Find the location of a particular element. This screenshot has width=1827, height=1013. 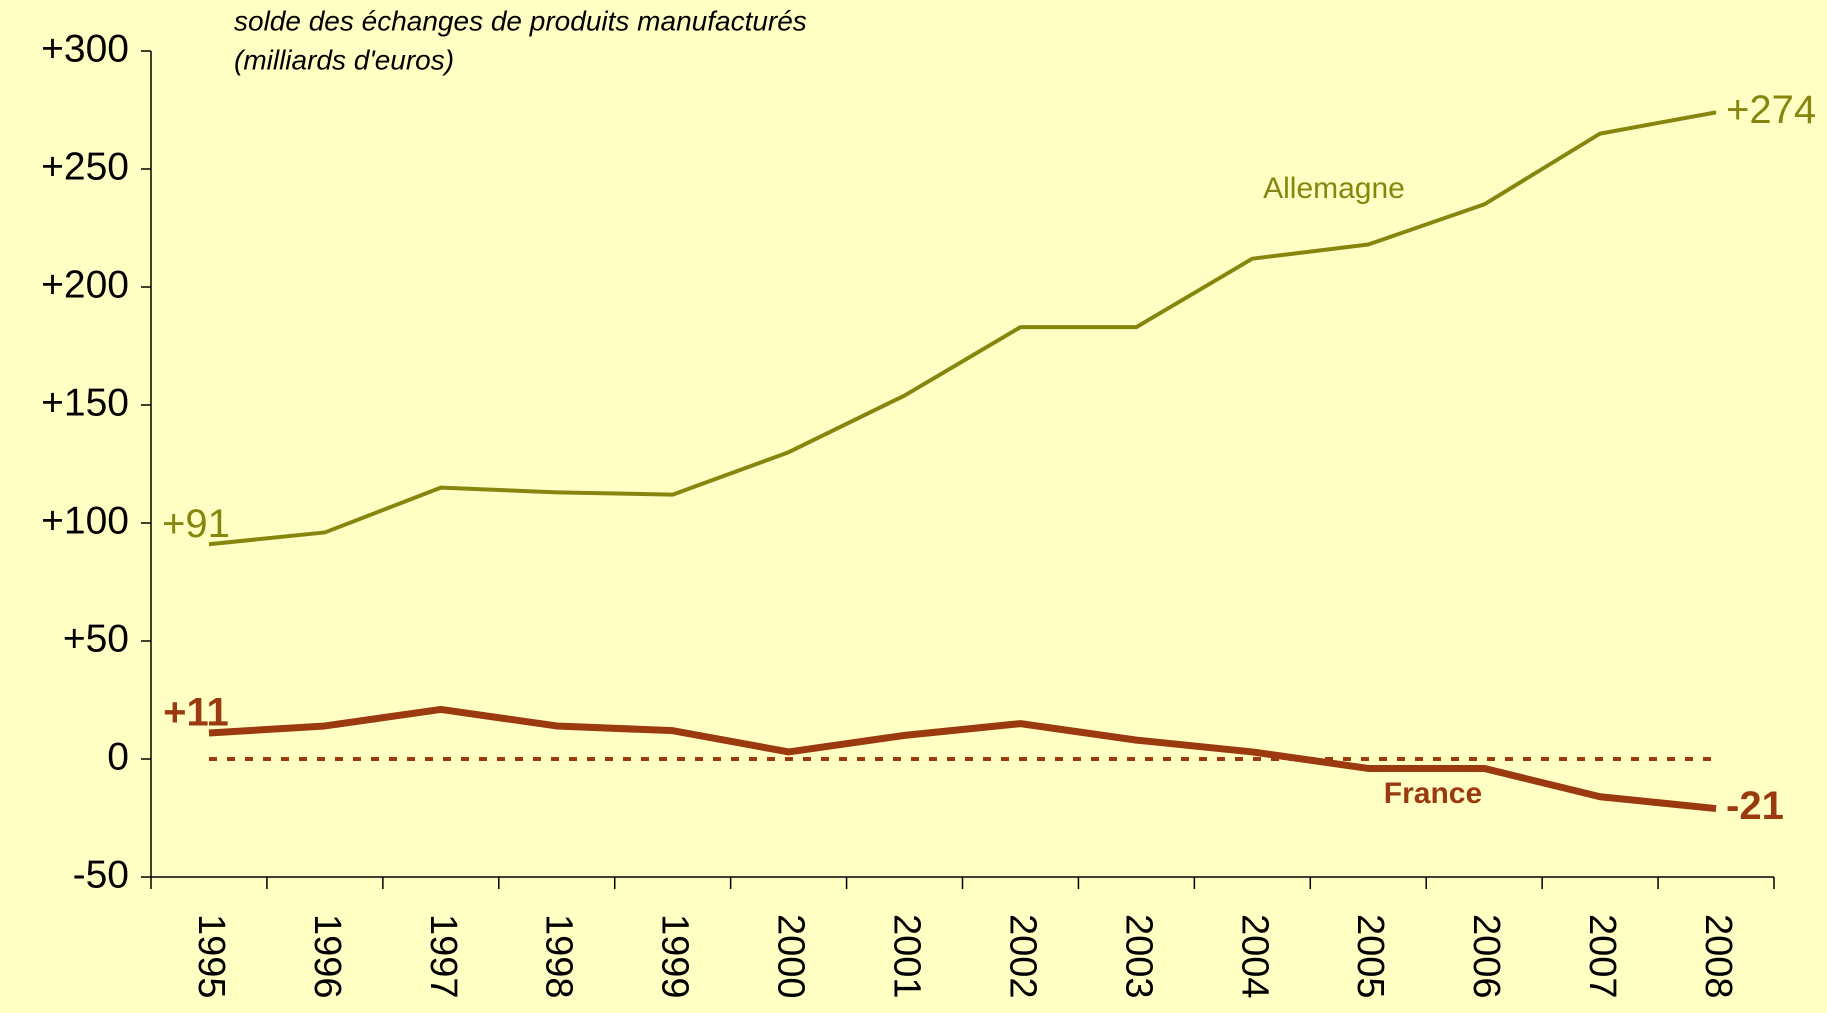

x-tick-label: 1999 is located at coordinates (675, 956).